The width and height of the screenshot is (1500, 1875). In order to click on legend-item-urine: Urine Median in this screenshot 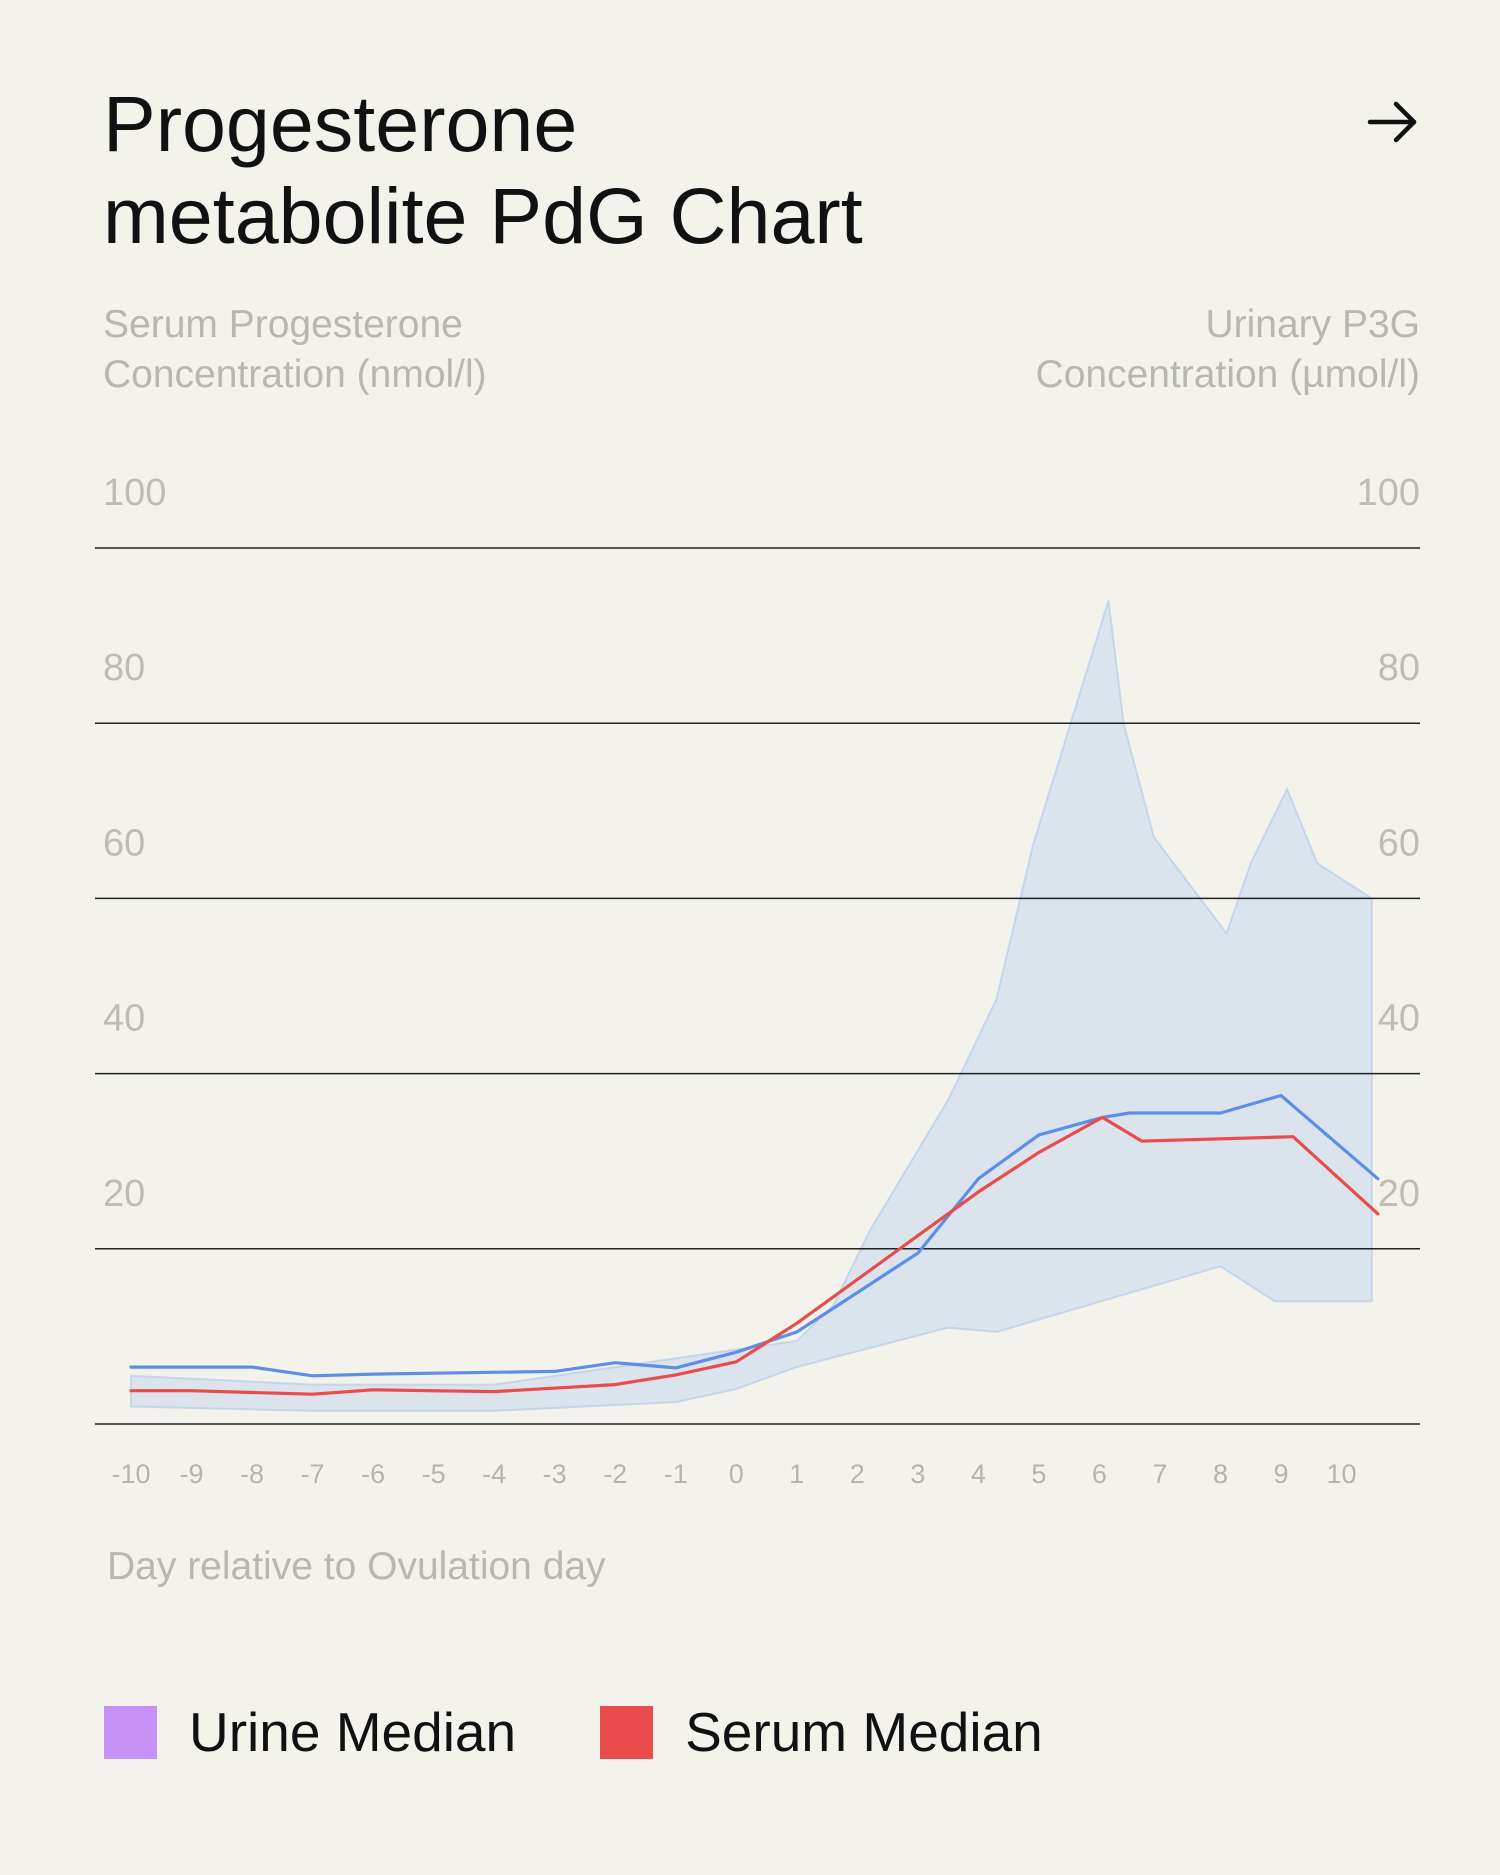, I will do `click(310, 1732)`.